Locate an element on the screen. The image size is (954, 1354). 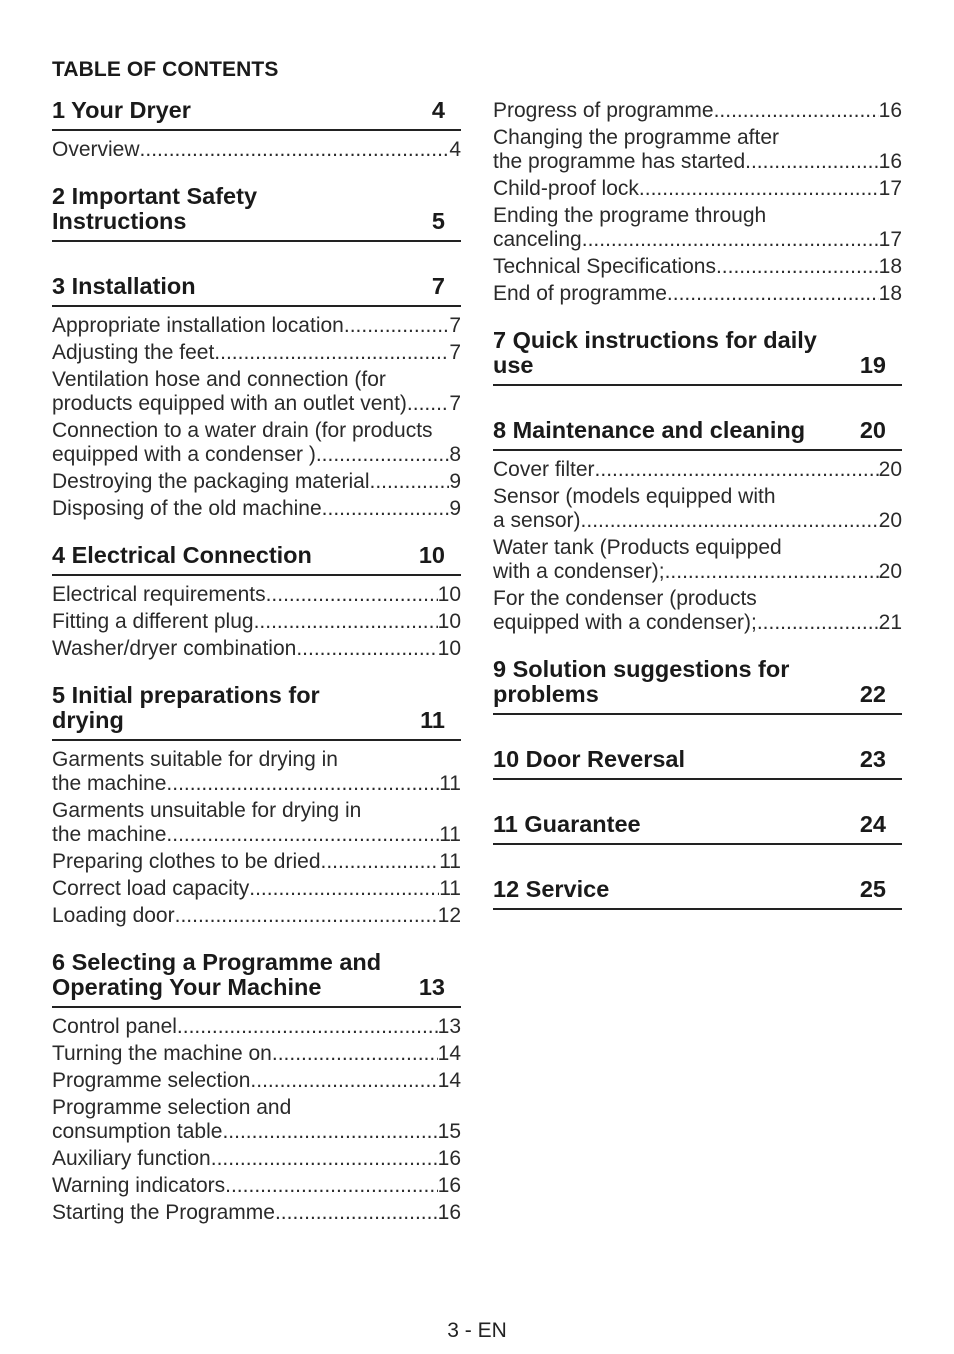
toc-entry-page: 9 is located at coordinates (455, 508).